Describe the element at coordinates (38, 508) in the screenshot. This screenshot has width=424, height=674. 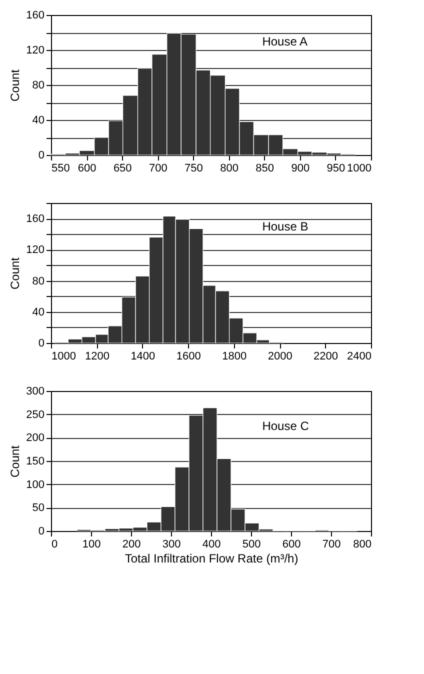
I see `y-tick-label: 50` at that location.